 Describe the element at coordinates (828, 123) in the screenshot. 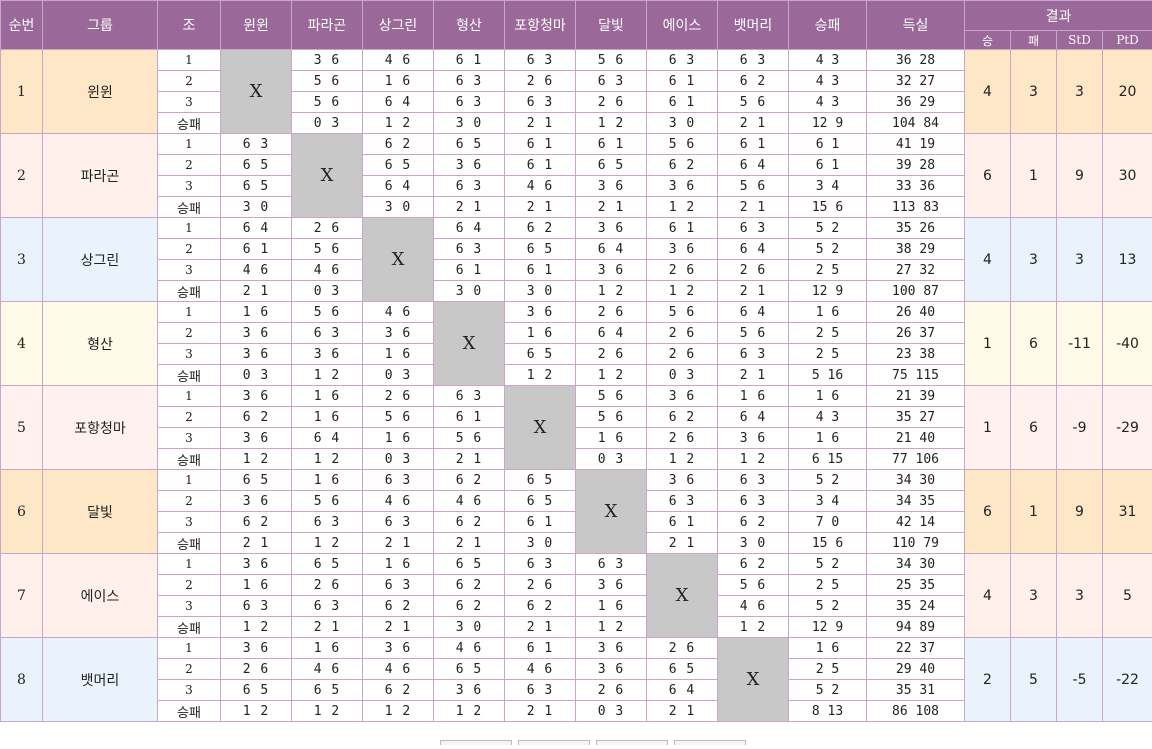

I see `winloss-total-cell: 12 9` at that location.